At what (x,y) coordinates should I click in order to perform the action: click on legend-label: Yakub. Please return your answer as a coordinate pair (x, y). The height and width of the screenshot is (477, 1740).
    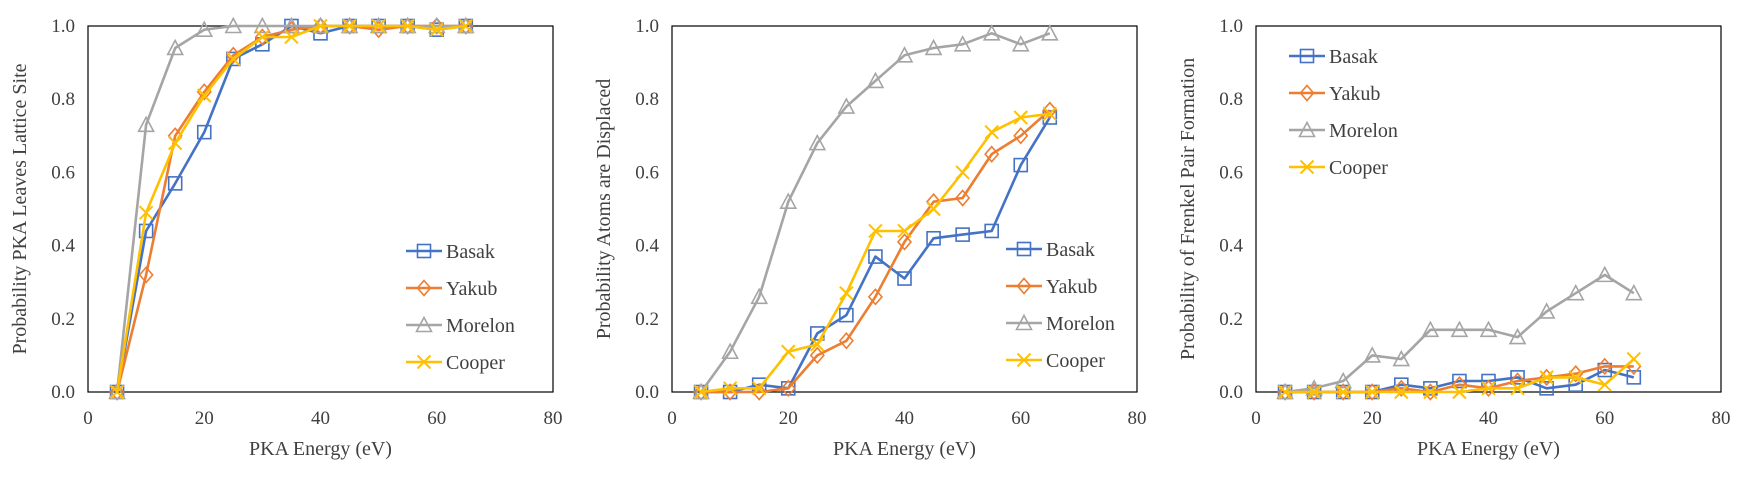
    Looking at the image, I should click on (471, 289).